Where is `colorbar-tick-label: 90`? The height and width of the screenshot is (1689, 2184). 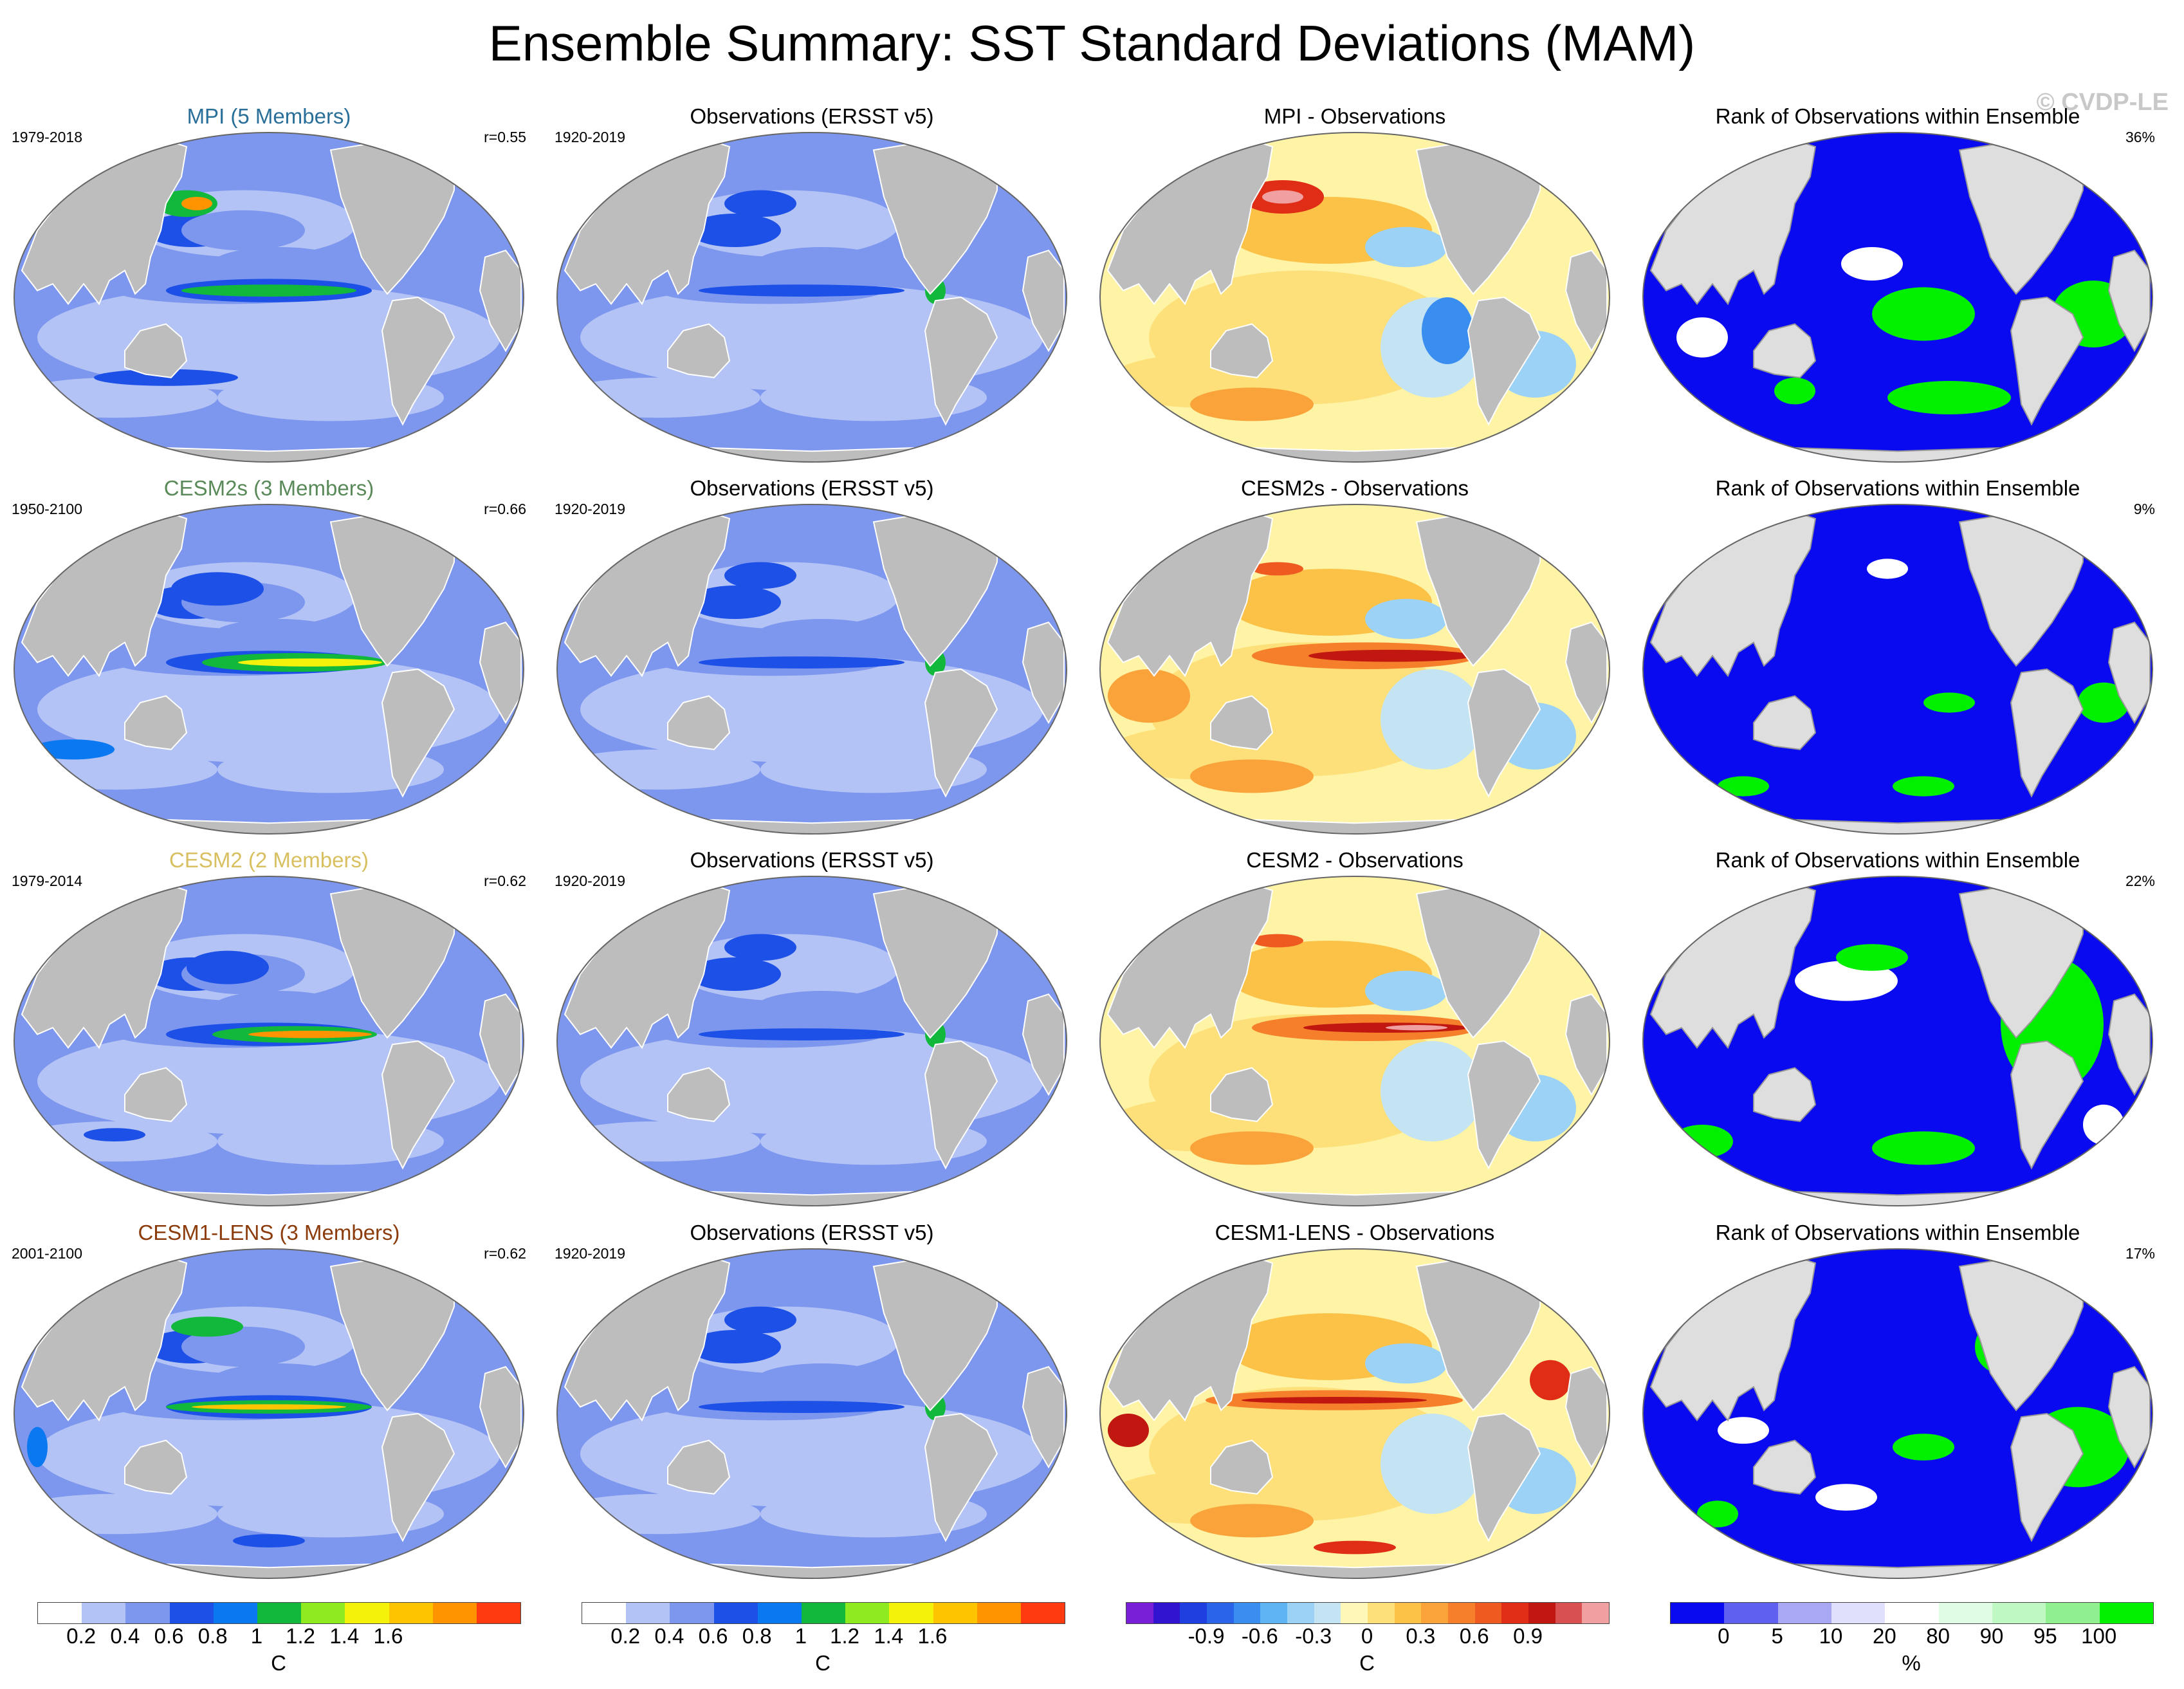
colorbar-tick-label: 90 is located at coordinates (1991, 1636).